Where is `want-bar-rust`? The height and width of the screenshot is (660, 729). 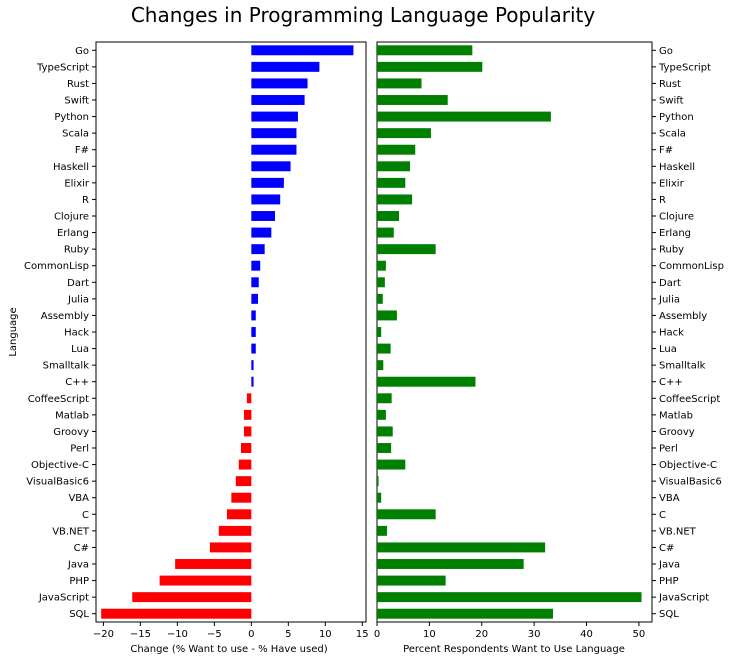
want-bar-rust is located at coordinates (399, 83).